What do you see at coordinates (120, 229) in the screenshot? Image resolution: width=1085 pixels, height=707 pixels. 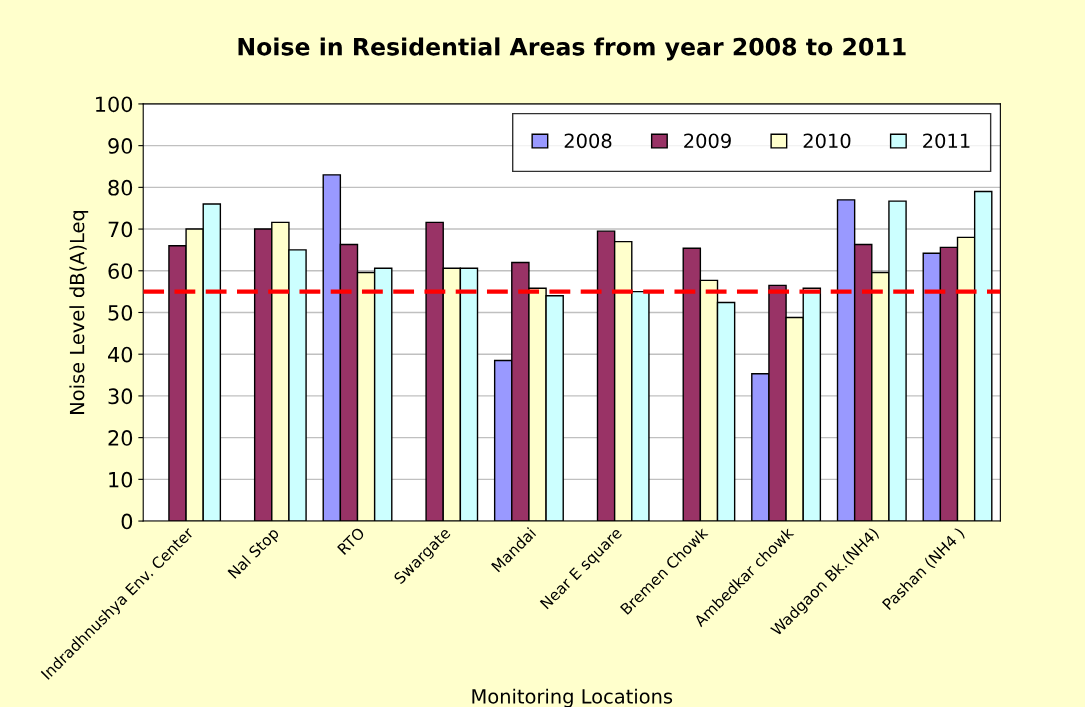 I see `y-tick-label: 70` at bounding box center [120, 229].